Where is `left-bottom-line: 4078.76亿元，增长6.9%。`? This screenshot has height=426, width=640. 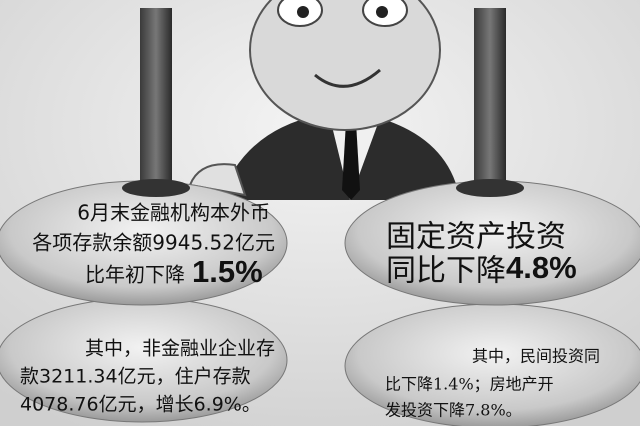
left-bottom-line: 4078.76亿元，增长6.9%。 is located at coordinates (140, 405).